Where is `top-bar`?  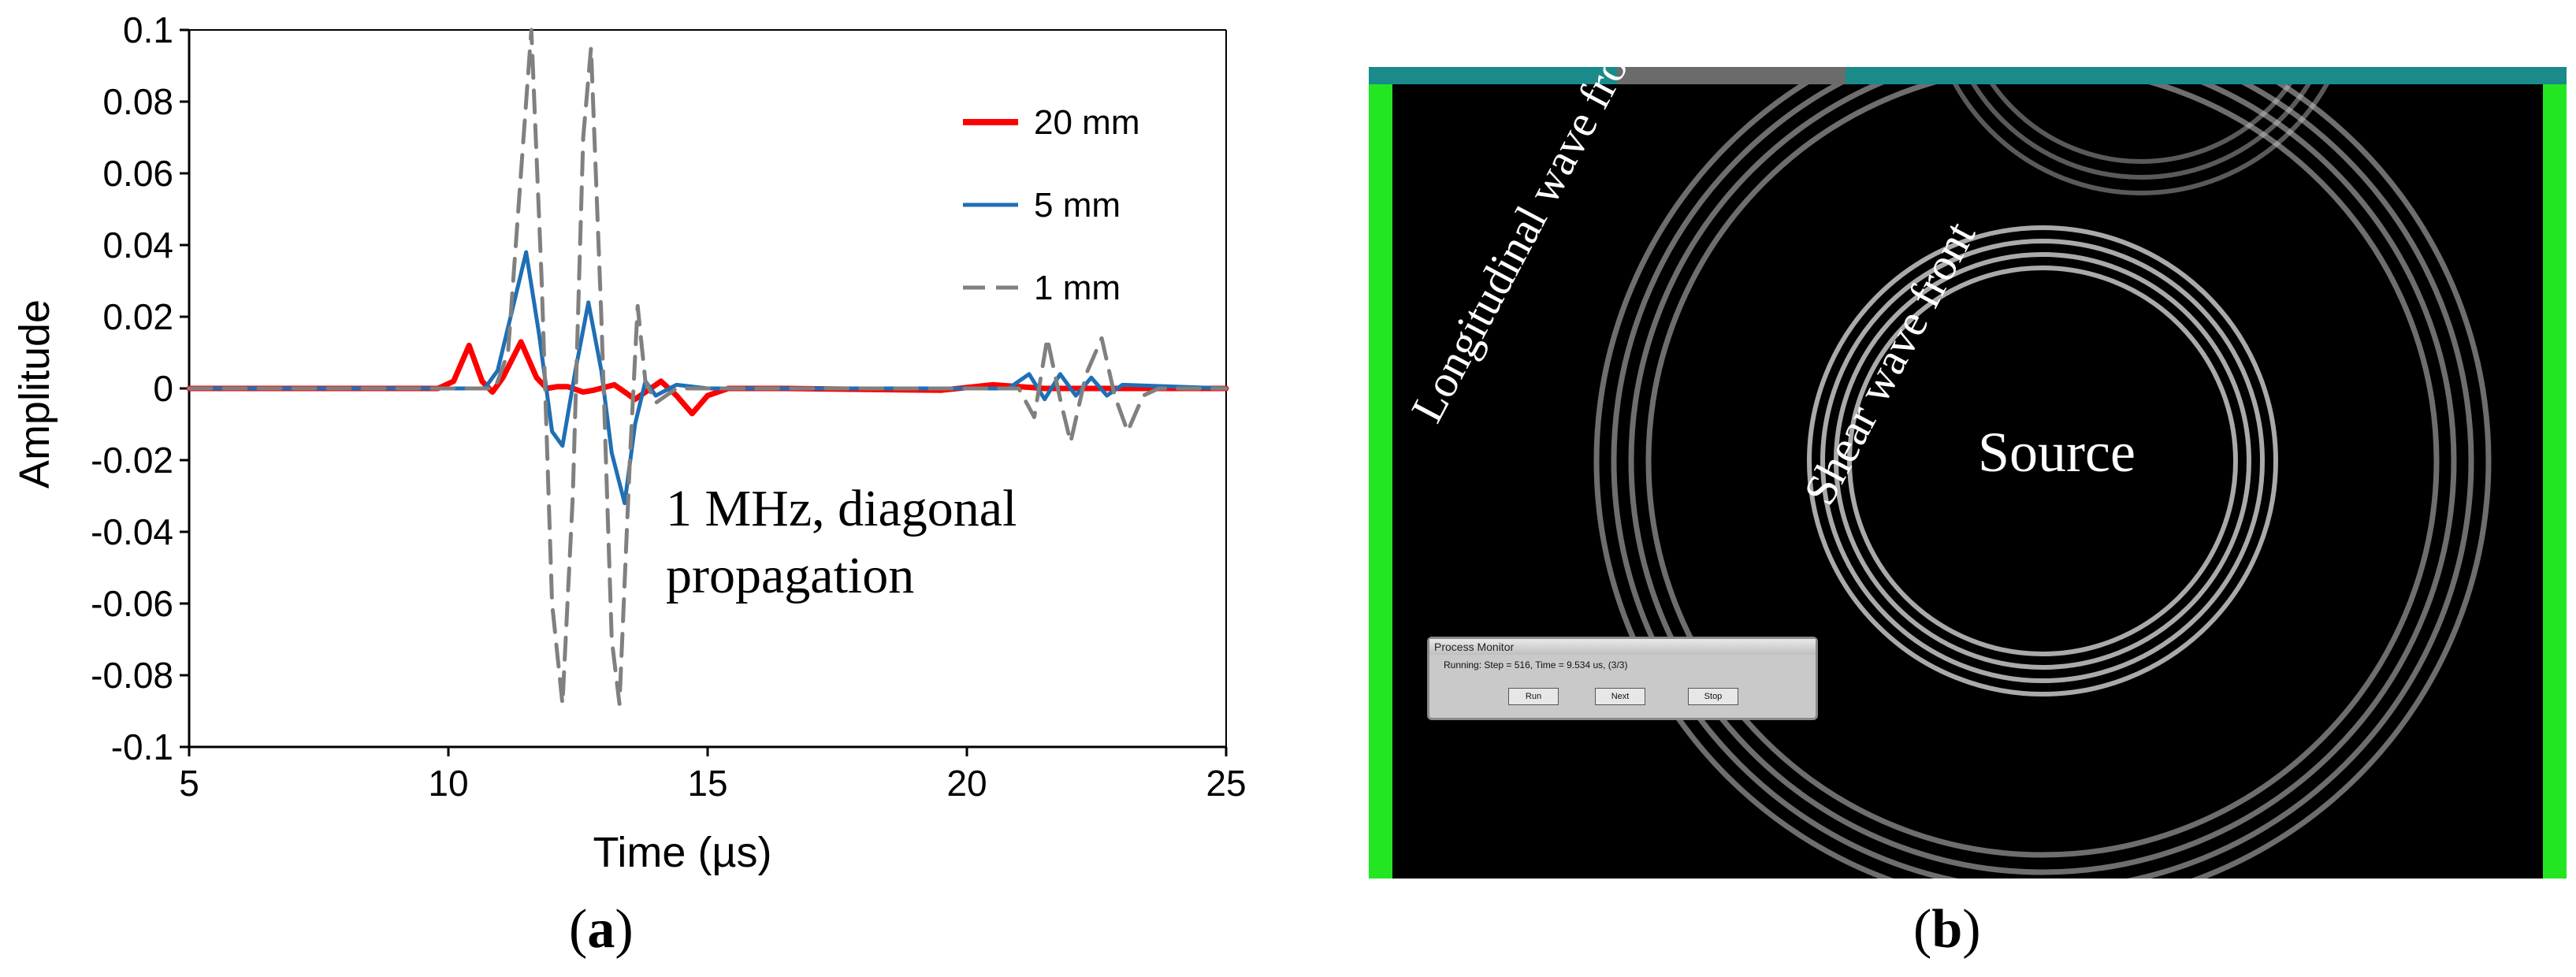 top-bar is located at coordinates (1968, 75).